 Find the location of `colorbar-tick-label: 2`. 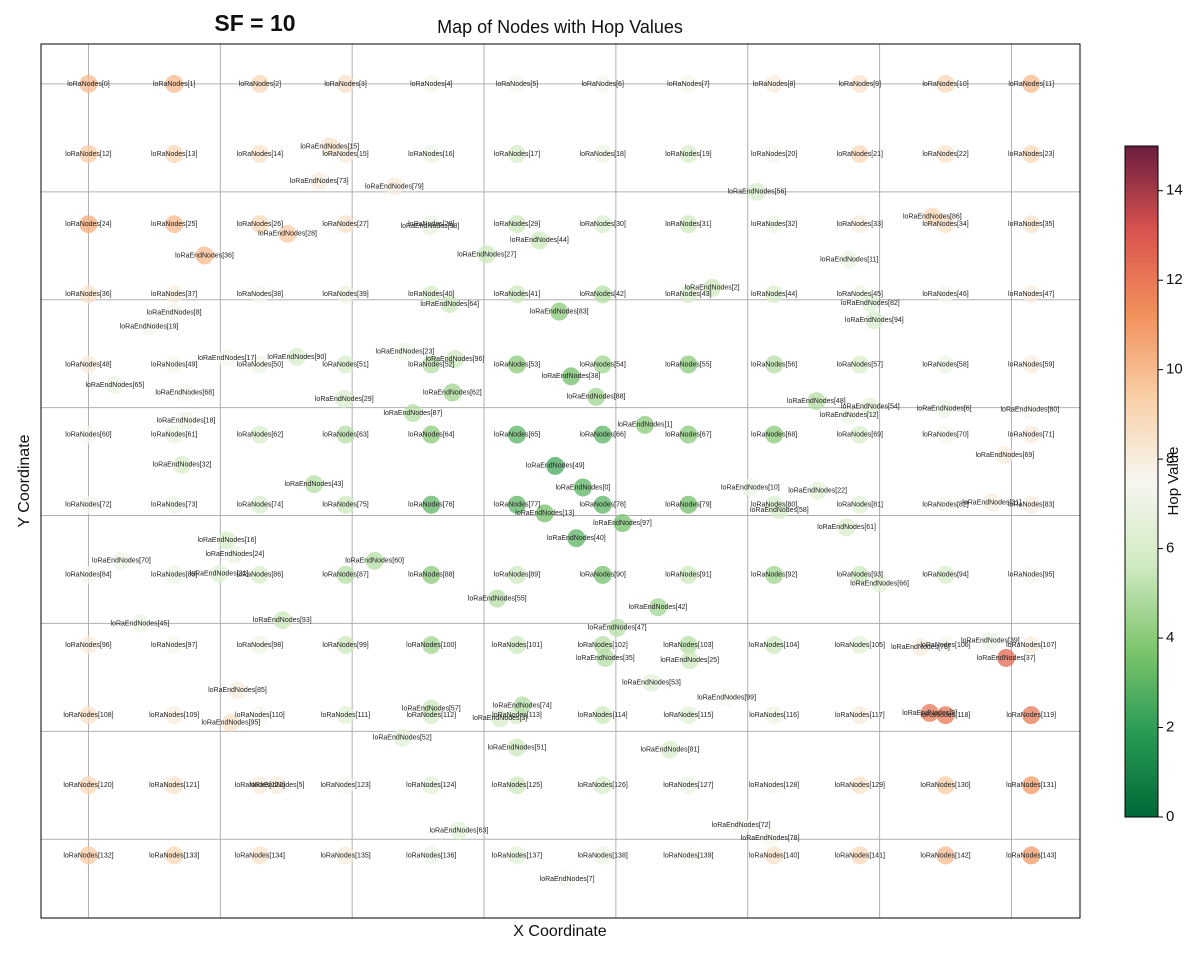

colorbar-tick-label: 2 is located at coordinates (1170, 727).